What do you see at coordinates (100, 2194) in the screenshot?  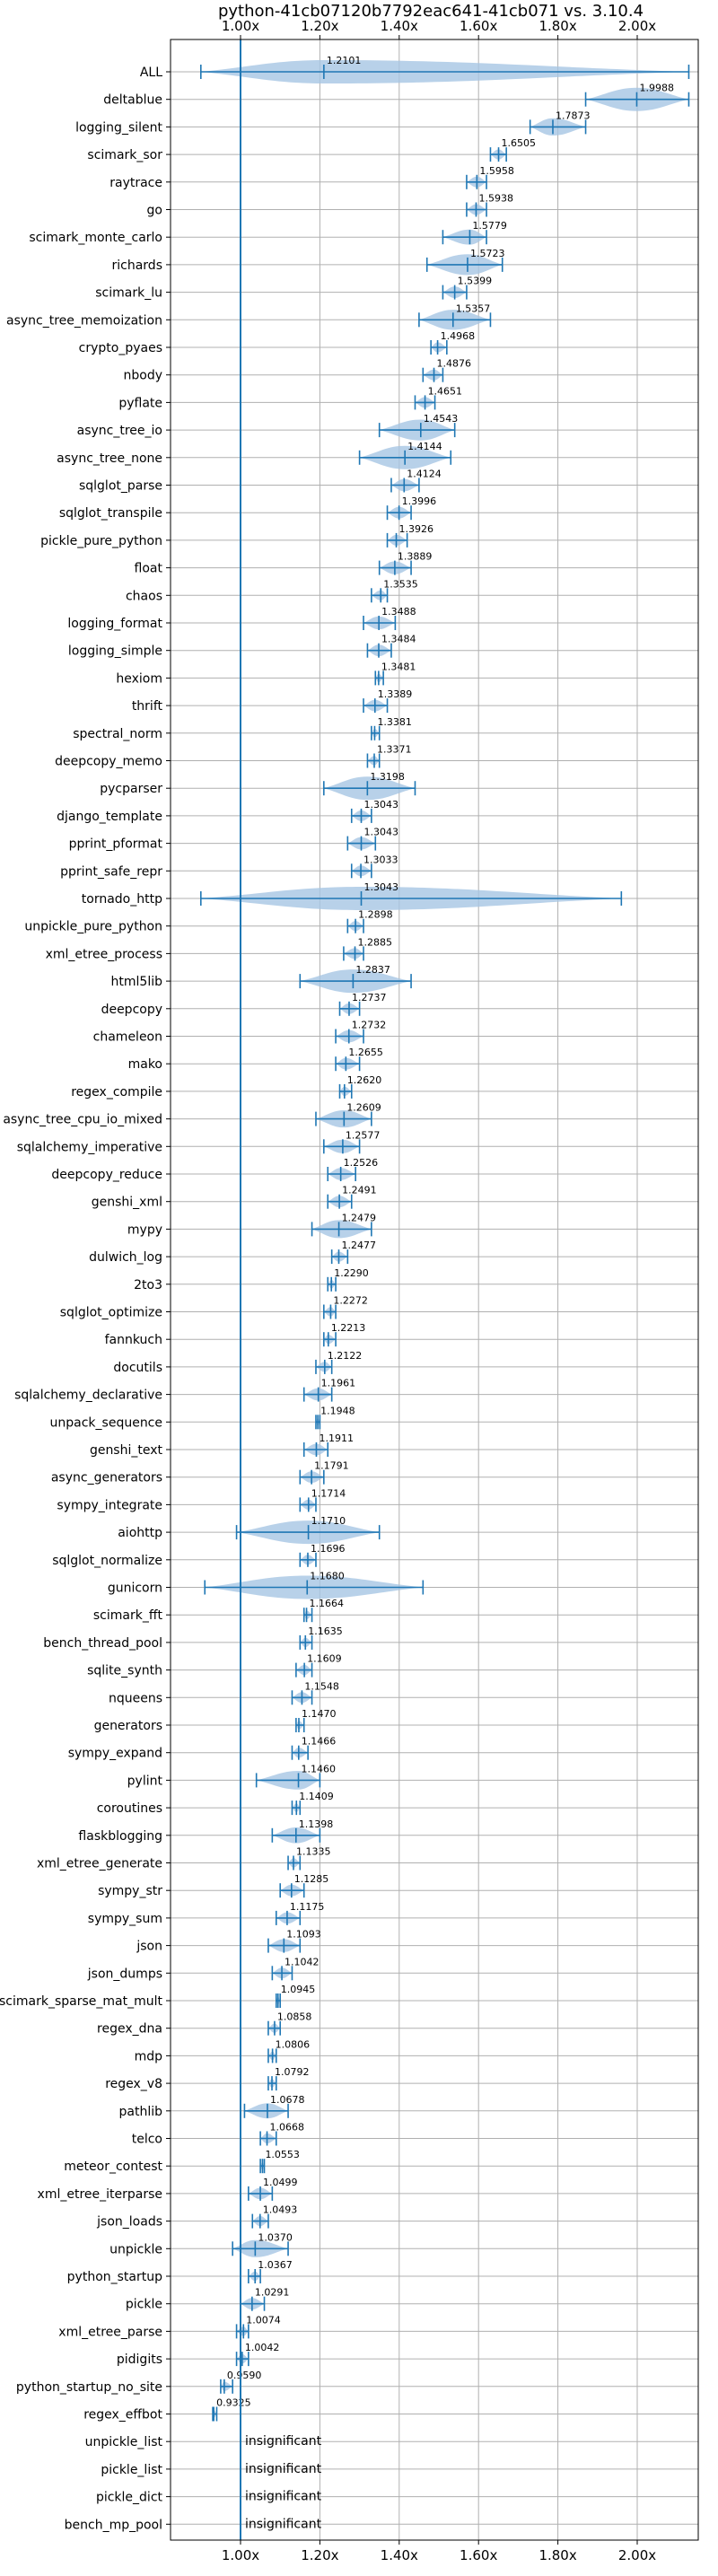 I see `benchmark-label: xml_etree_iterparse` at bounding box center [100, 2194].